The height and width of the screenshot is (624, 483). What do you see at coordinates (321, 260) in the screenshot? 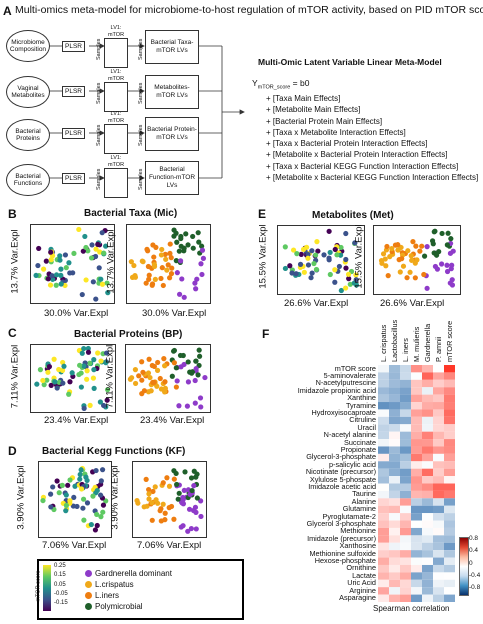
I see `scatter-e-mtor` at bounding box center [321, 260].